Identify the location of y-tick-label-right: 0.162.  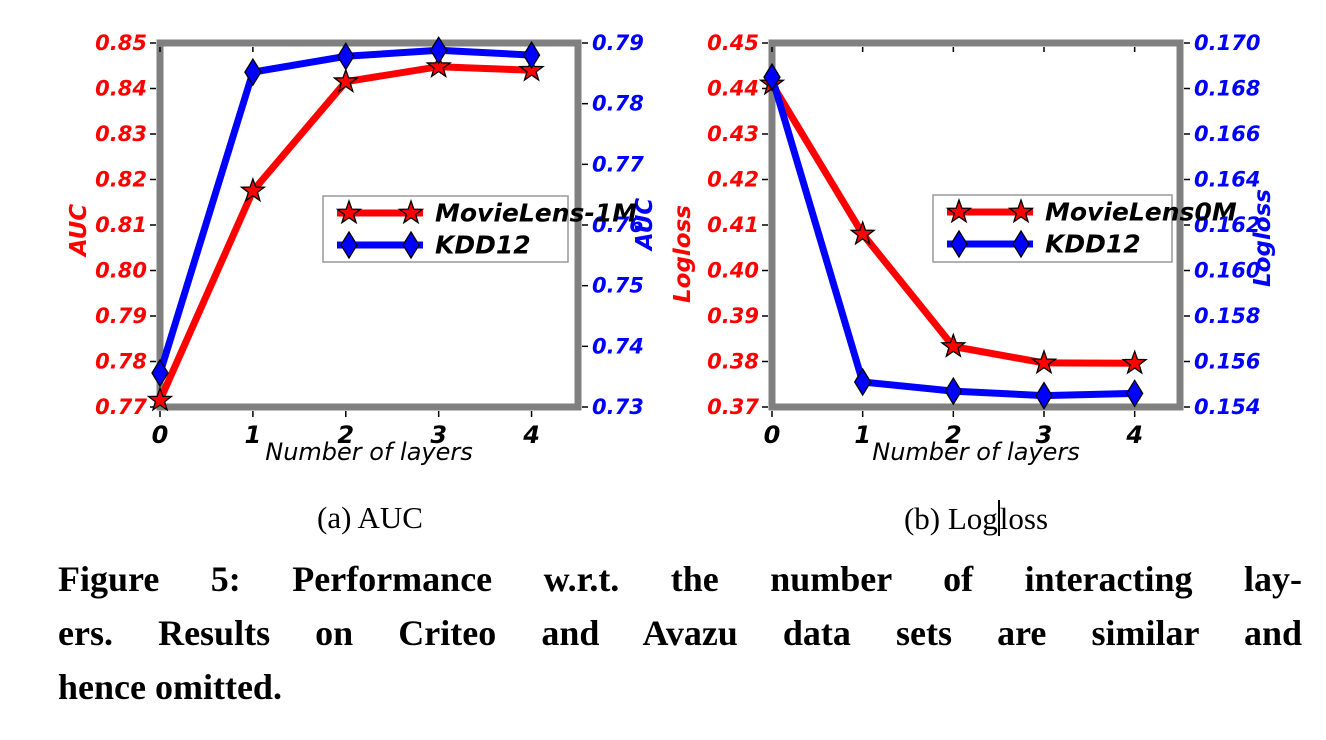
(1227, 225).